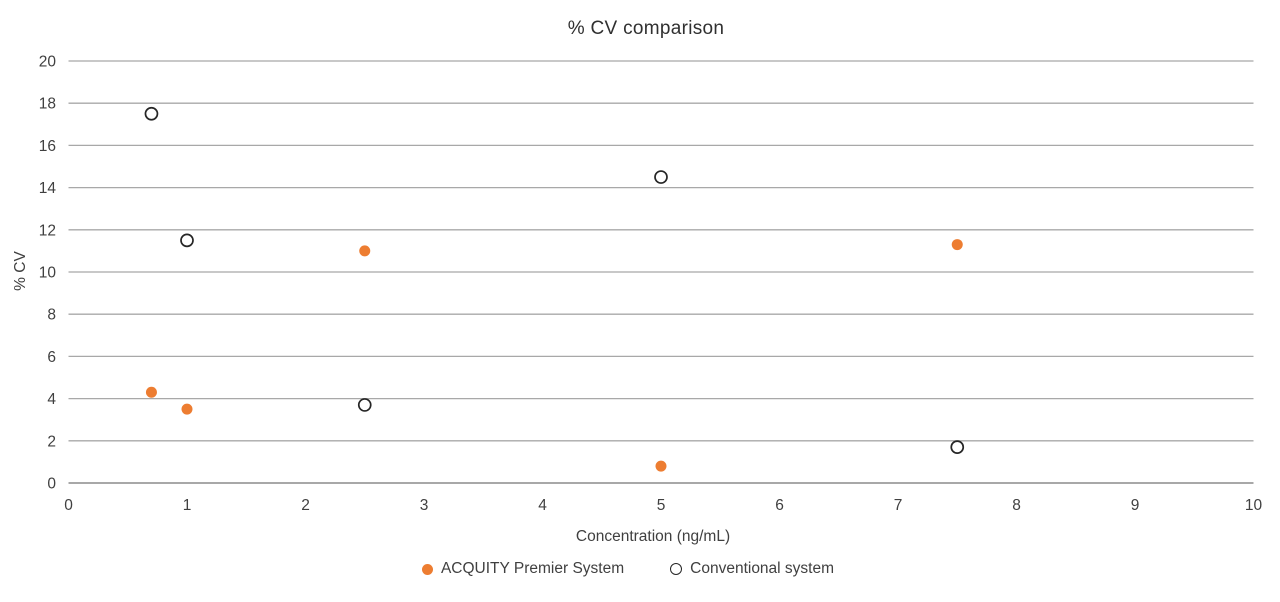 The image size is (1280, 602). What do you see at coordinates (51, 399) in the screenshot?
I see `y-tick-label: 4` at bounding box center [51, 399].